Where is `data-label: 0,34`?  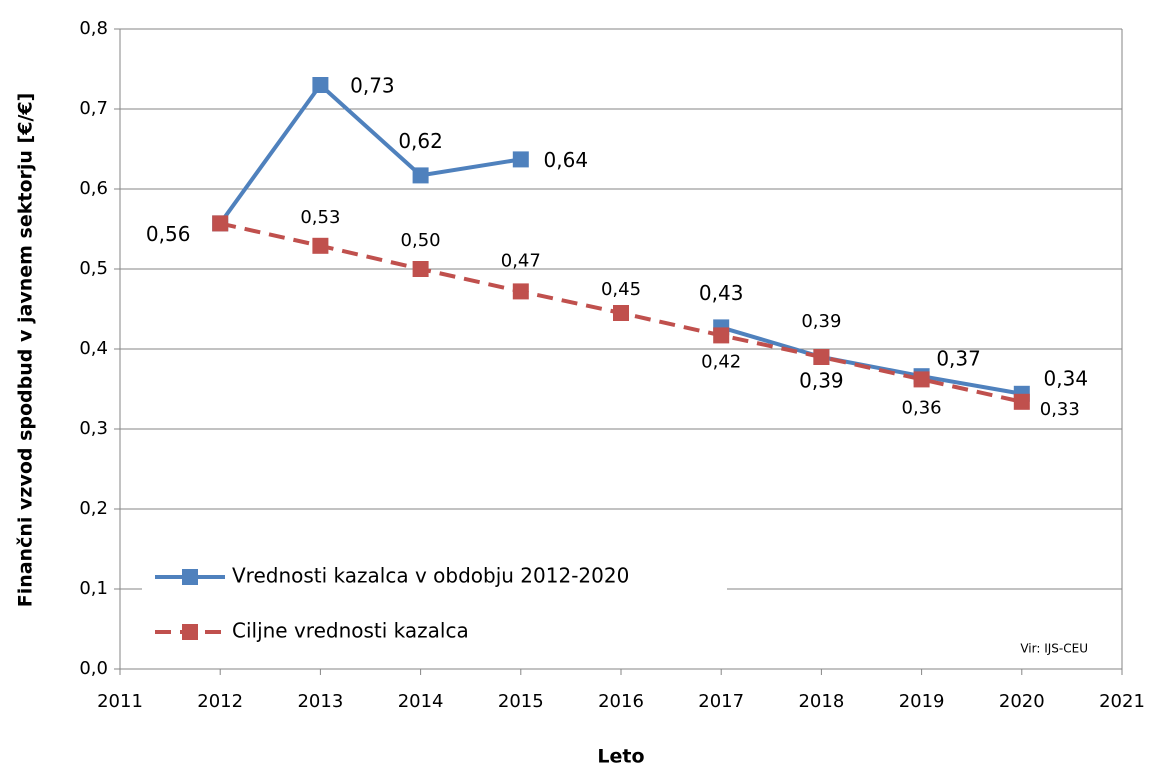 data-label: 0,34 is located at coordinates (1066, 378).